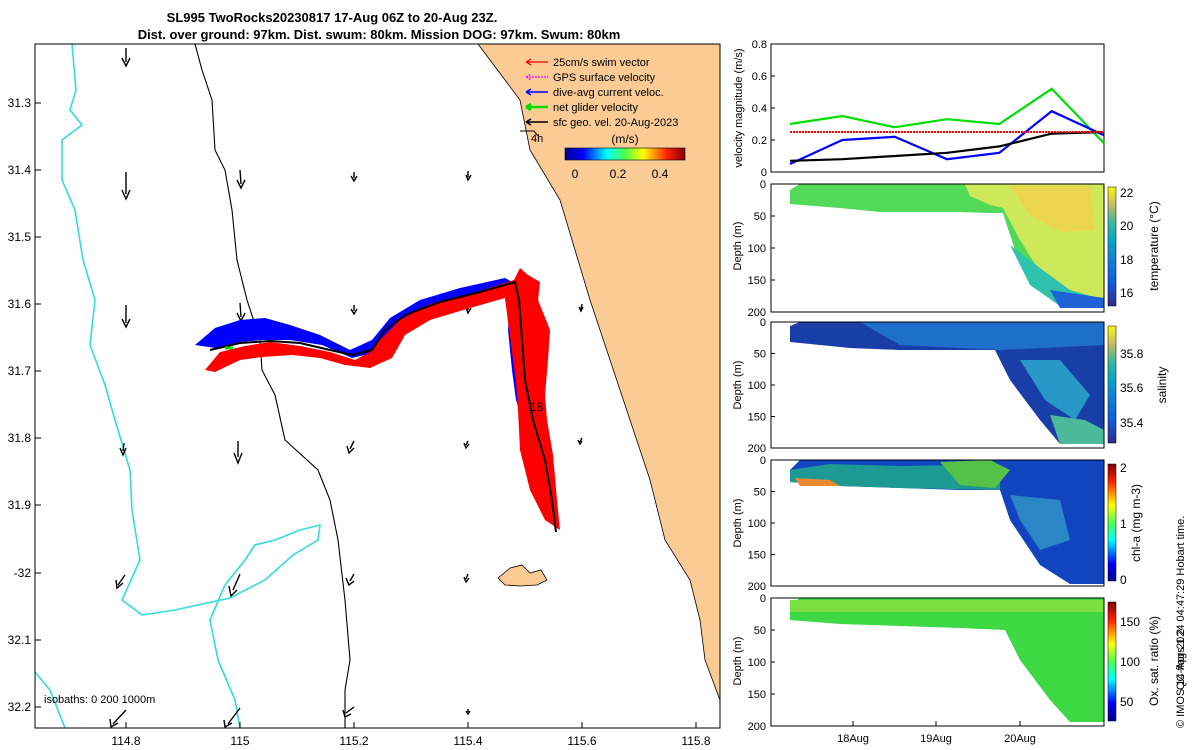  Describe the element at coordinates (1112, 384) in the screenshot. I see `salinity-colorbar` at that location.